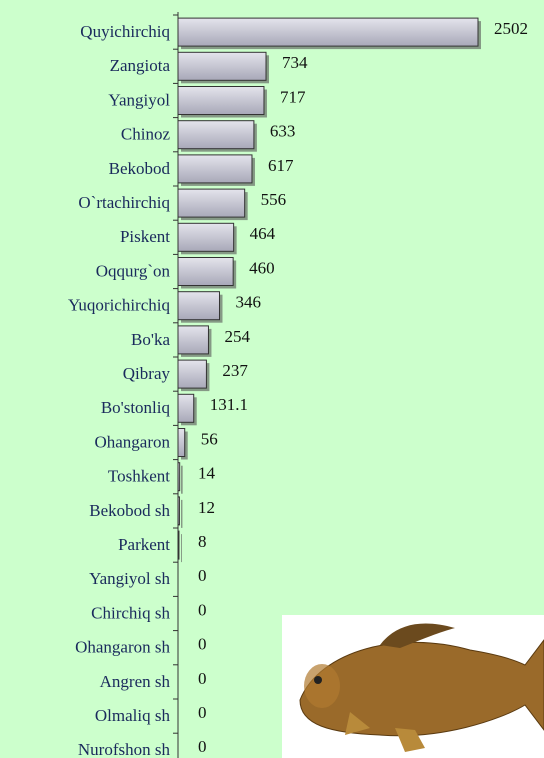  What do you see at coordinates (140, 65) in the screenshot?
I see `y-tick-label: Zangiota` at bounding box center [140, 65].